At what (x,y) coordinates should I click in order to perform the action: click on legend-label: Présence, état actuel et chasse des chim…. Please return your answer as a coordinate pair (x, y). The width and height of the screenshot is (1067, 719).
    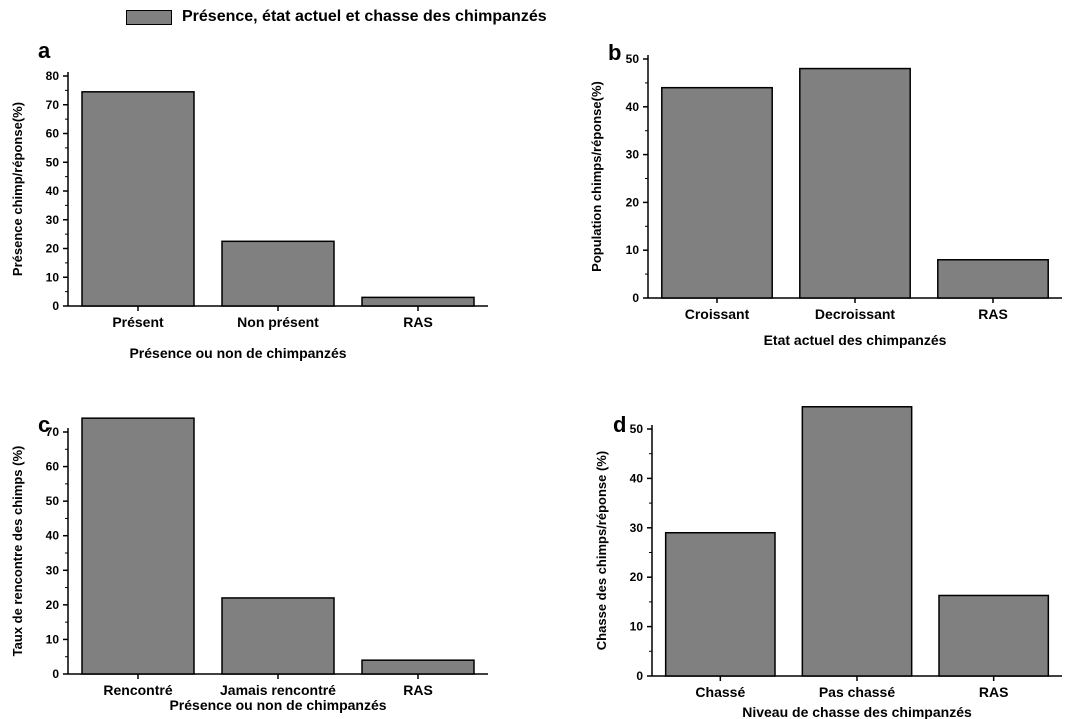
    Looking at the image, I should click on (364, 16).